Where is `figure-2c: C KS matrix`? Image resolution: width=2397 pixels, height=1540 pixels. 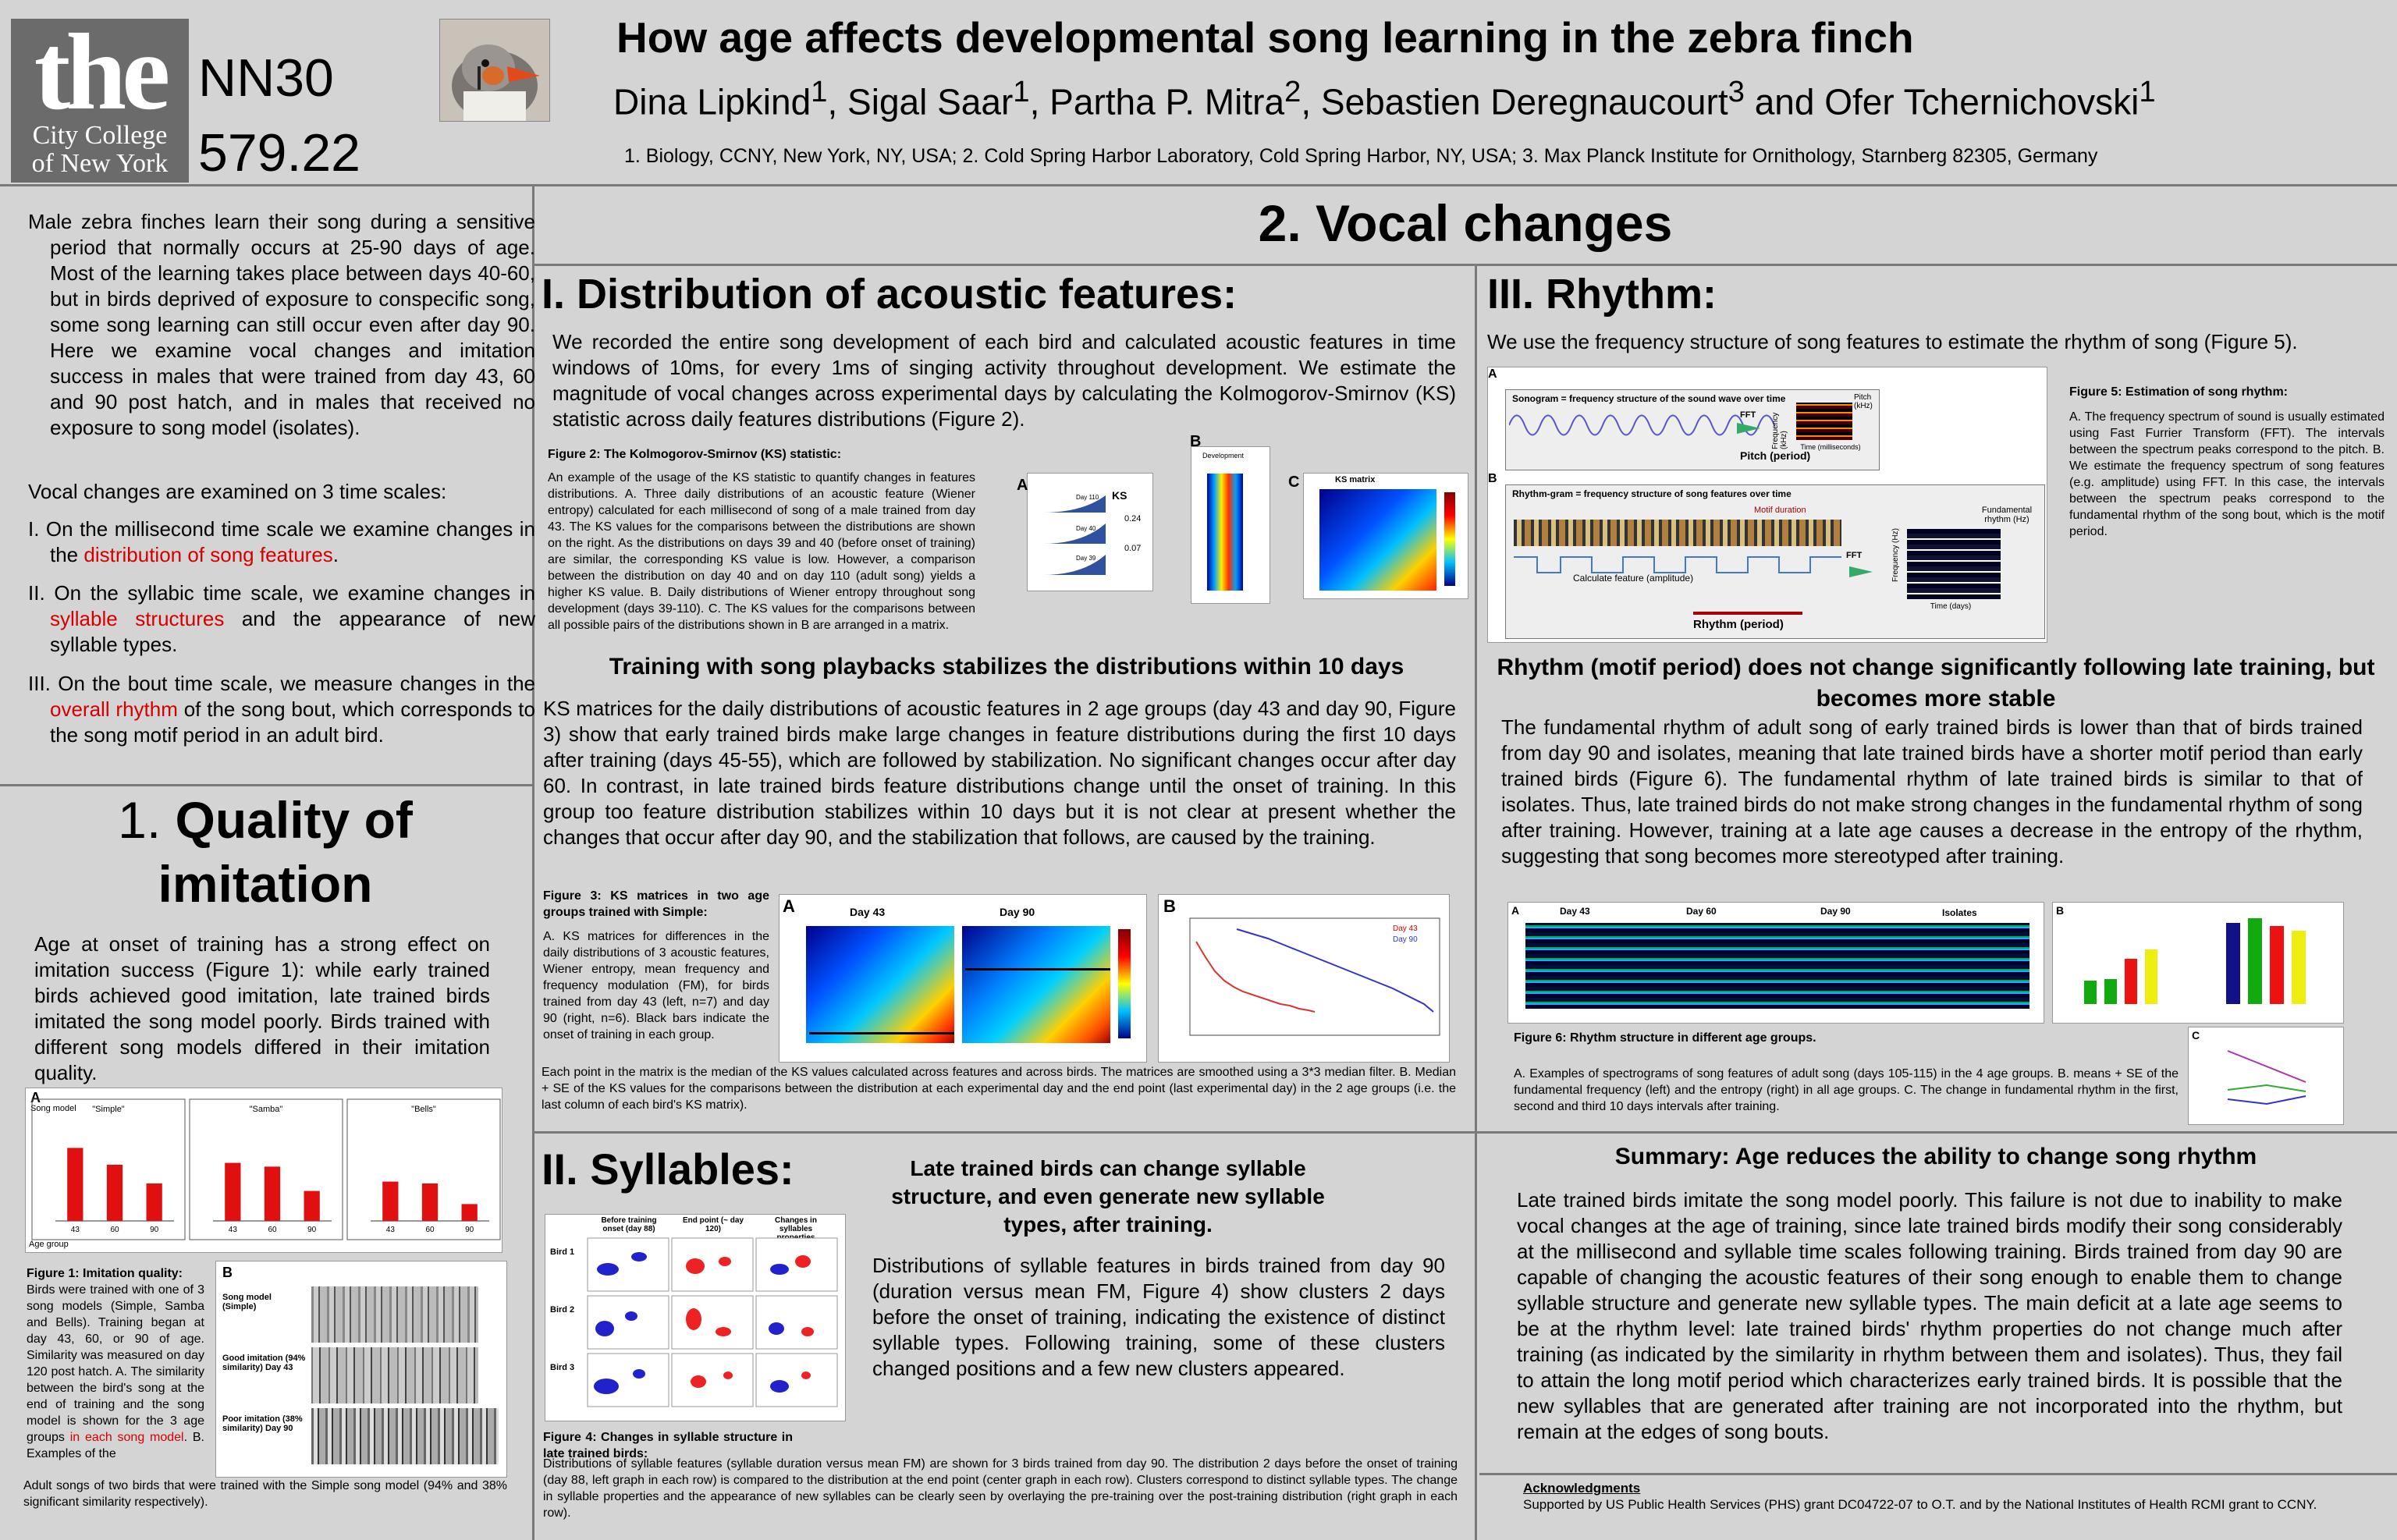
figure-2c: C KS matrix is located at coordinates (1378, 536).